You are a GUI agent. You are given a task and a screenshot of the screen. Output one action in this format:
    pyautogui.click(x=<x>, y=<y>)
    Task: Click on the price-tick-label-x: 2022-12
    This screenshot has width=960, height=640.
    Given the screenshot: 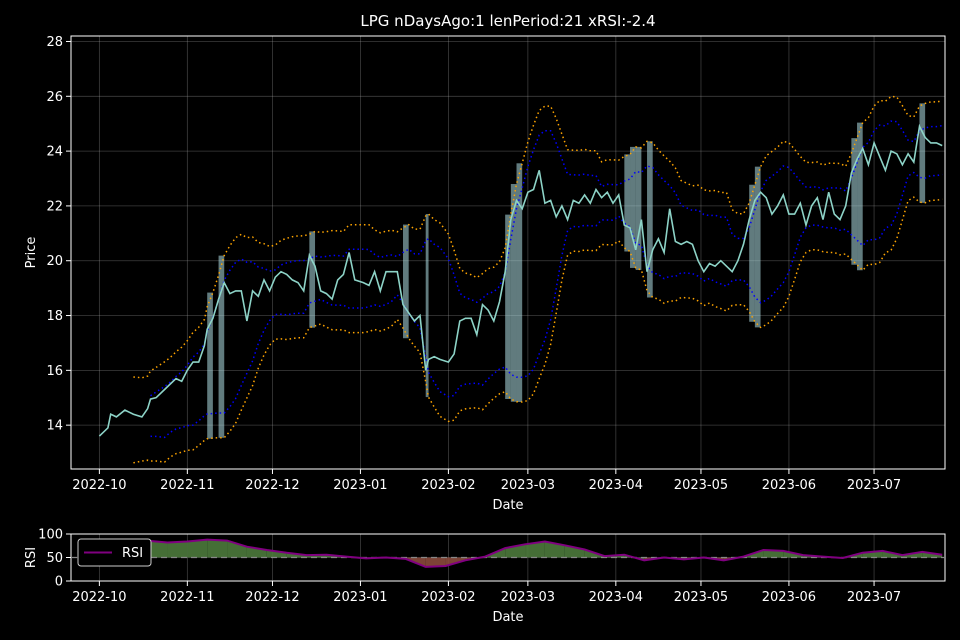 What is the action you would take?
    pyautogui.click(x=272, y=485)
    